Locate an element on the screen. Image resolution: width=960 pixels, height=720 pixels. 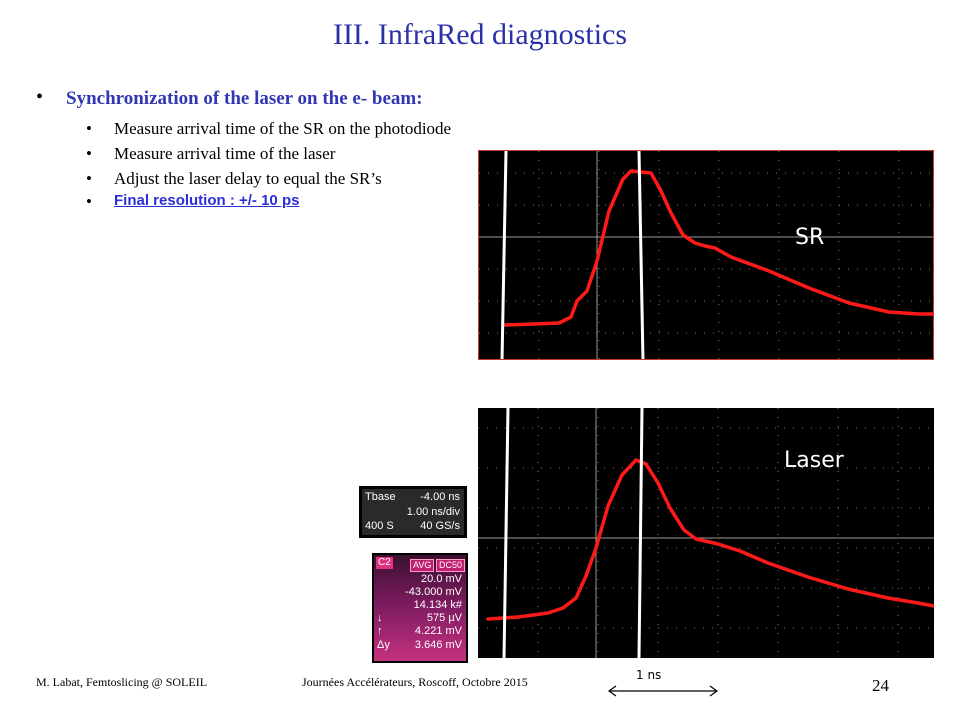
scope-laser-label: Laser is located at coordinates (814, 460).